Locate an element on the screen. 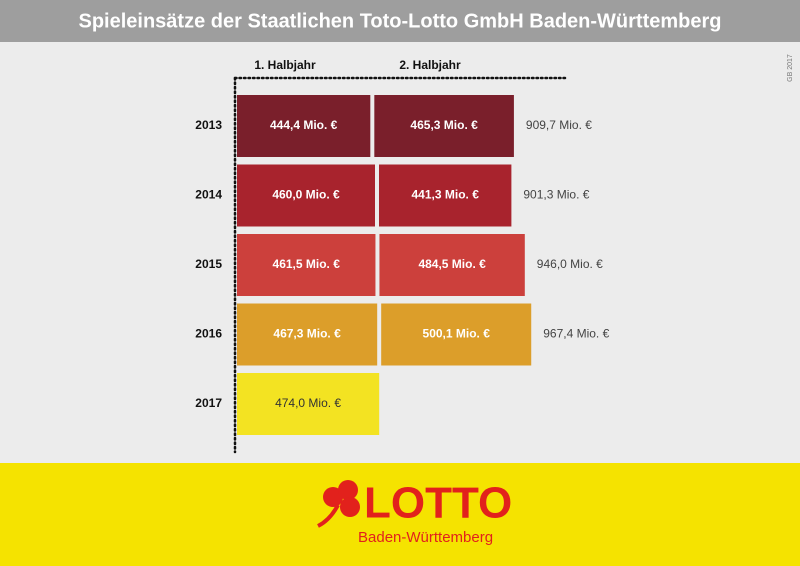 The height and width of the screenshot is (566, 800). source: GB 2017 is located at coordinates (790, 68).